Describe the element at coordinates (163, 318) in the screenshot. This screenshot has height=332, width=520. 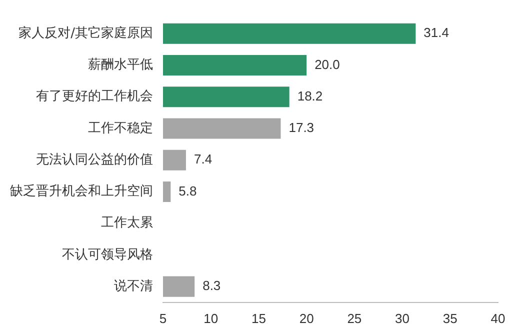
I see `x-tick-label: 5` at that location.